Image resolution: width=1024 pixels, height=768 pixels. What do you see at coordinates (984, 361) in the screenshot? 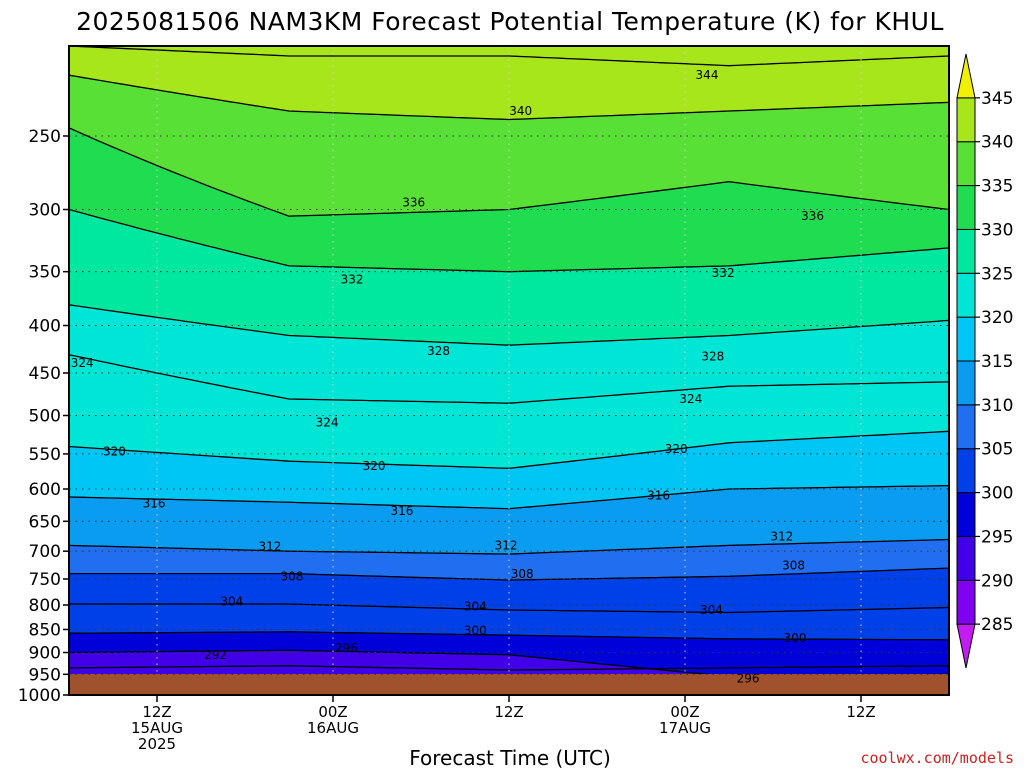
I see `colorbar: 285 290 295 300 305 310 315 320 325 330 335 340 345` at bounding box center [984, 361].